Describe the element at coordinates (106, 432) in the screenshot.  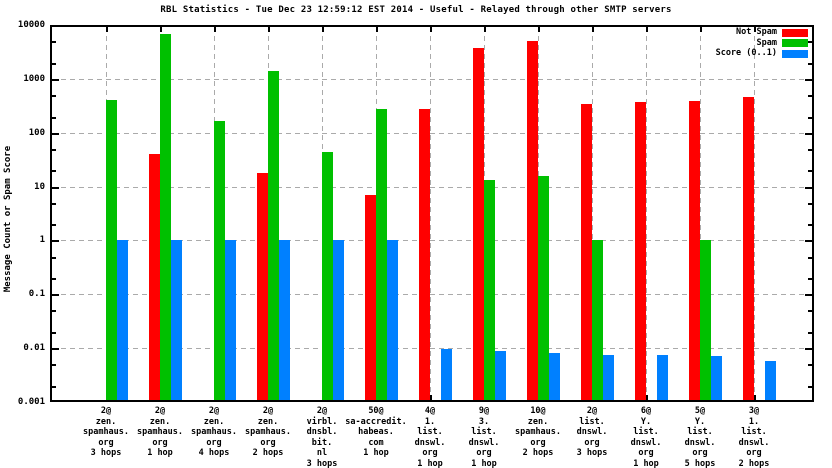
I see `x-category-label: 2@ zen. spamhaus. org 3 hops` at that location.